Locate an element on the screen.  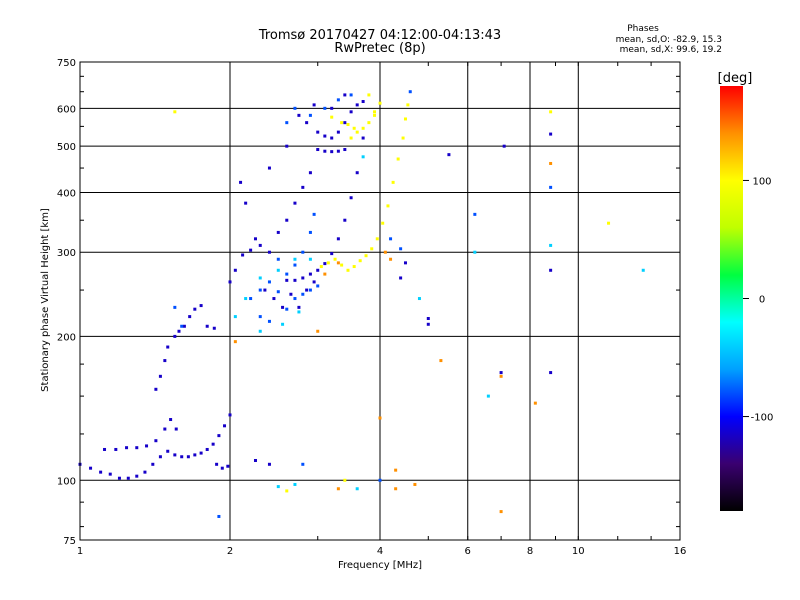
y-axis-label: Stationary phase Virtual Height [km] is located at coordinates (45, 300).